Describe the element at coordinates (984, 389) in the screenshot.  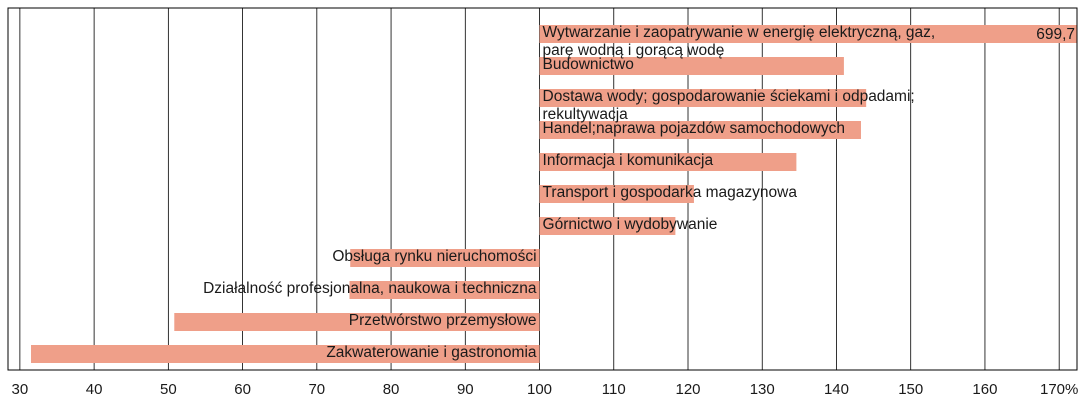
I see `x-tick-label: 160` at that location.